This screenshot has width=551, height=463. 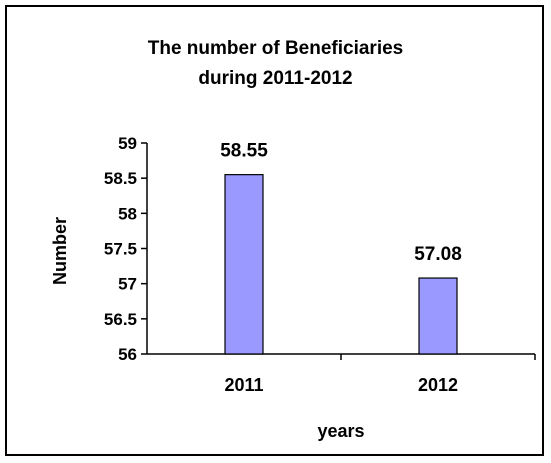 What do you see at coordinates (341, 385) in the screenshot?
I see `x-axis-tick-labels: 2011 2012` at bounding box center [341, 385].